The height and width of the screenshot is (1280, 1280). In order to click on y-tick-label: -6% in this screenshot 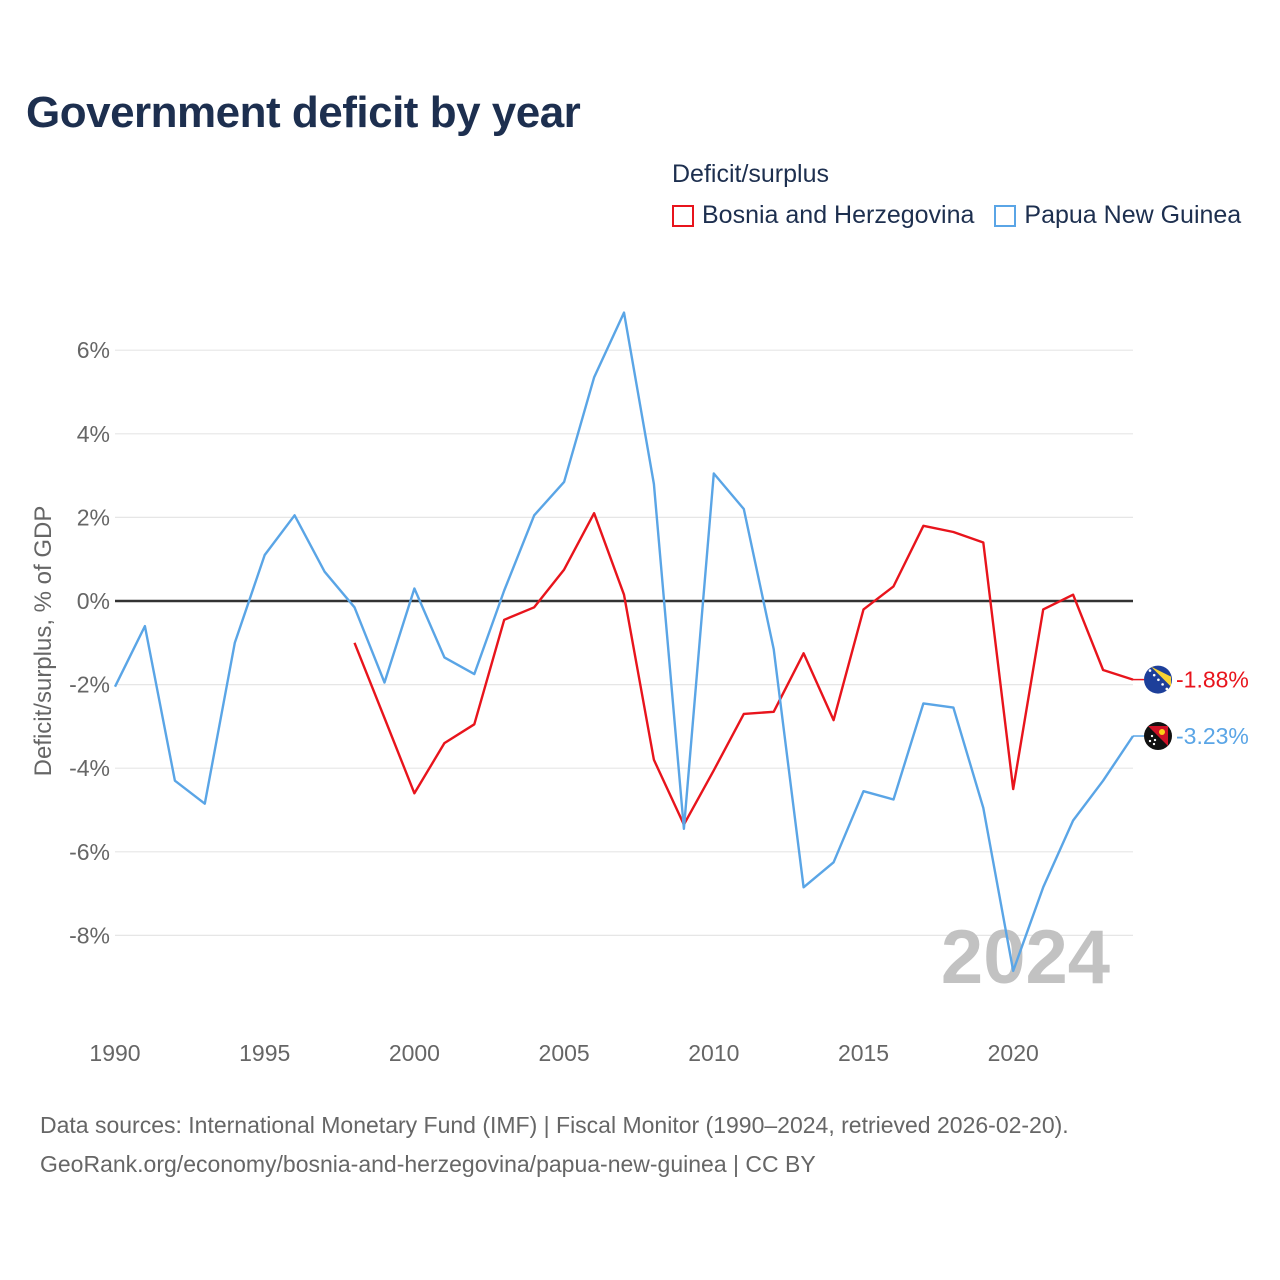, I will do `click(89, 852)`.